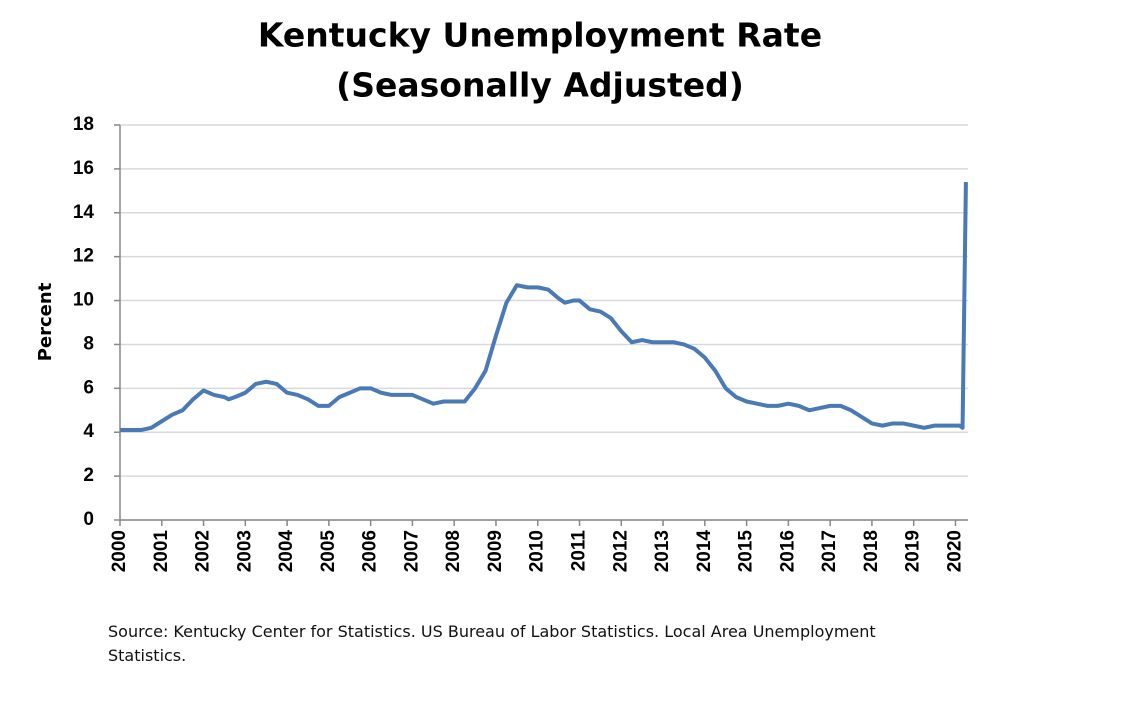 This screenshot has width=1140, height=714. What do you see at coordinates (537, 551) in the screenshot?
I see `x-tick-label: 2010` at bounding box center [537, 551].